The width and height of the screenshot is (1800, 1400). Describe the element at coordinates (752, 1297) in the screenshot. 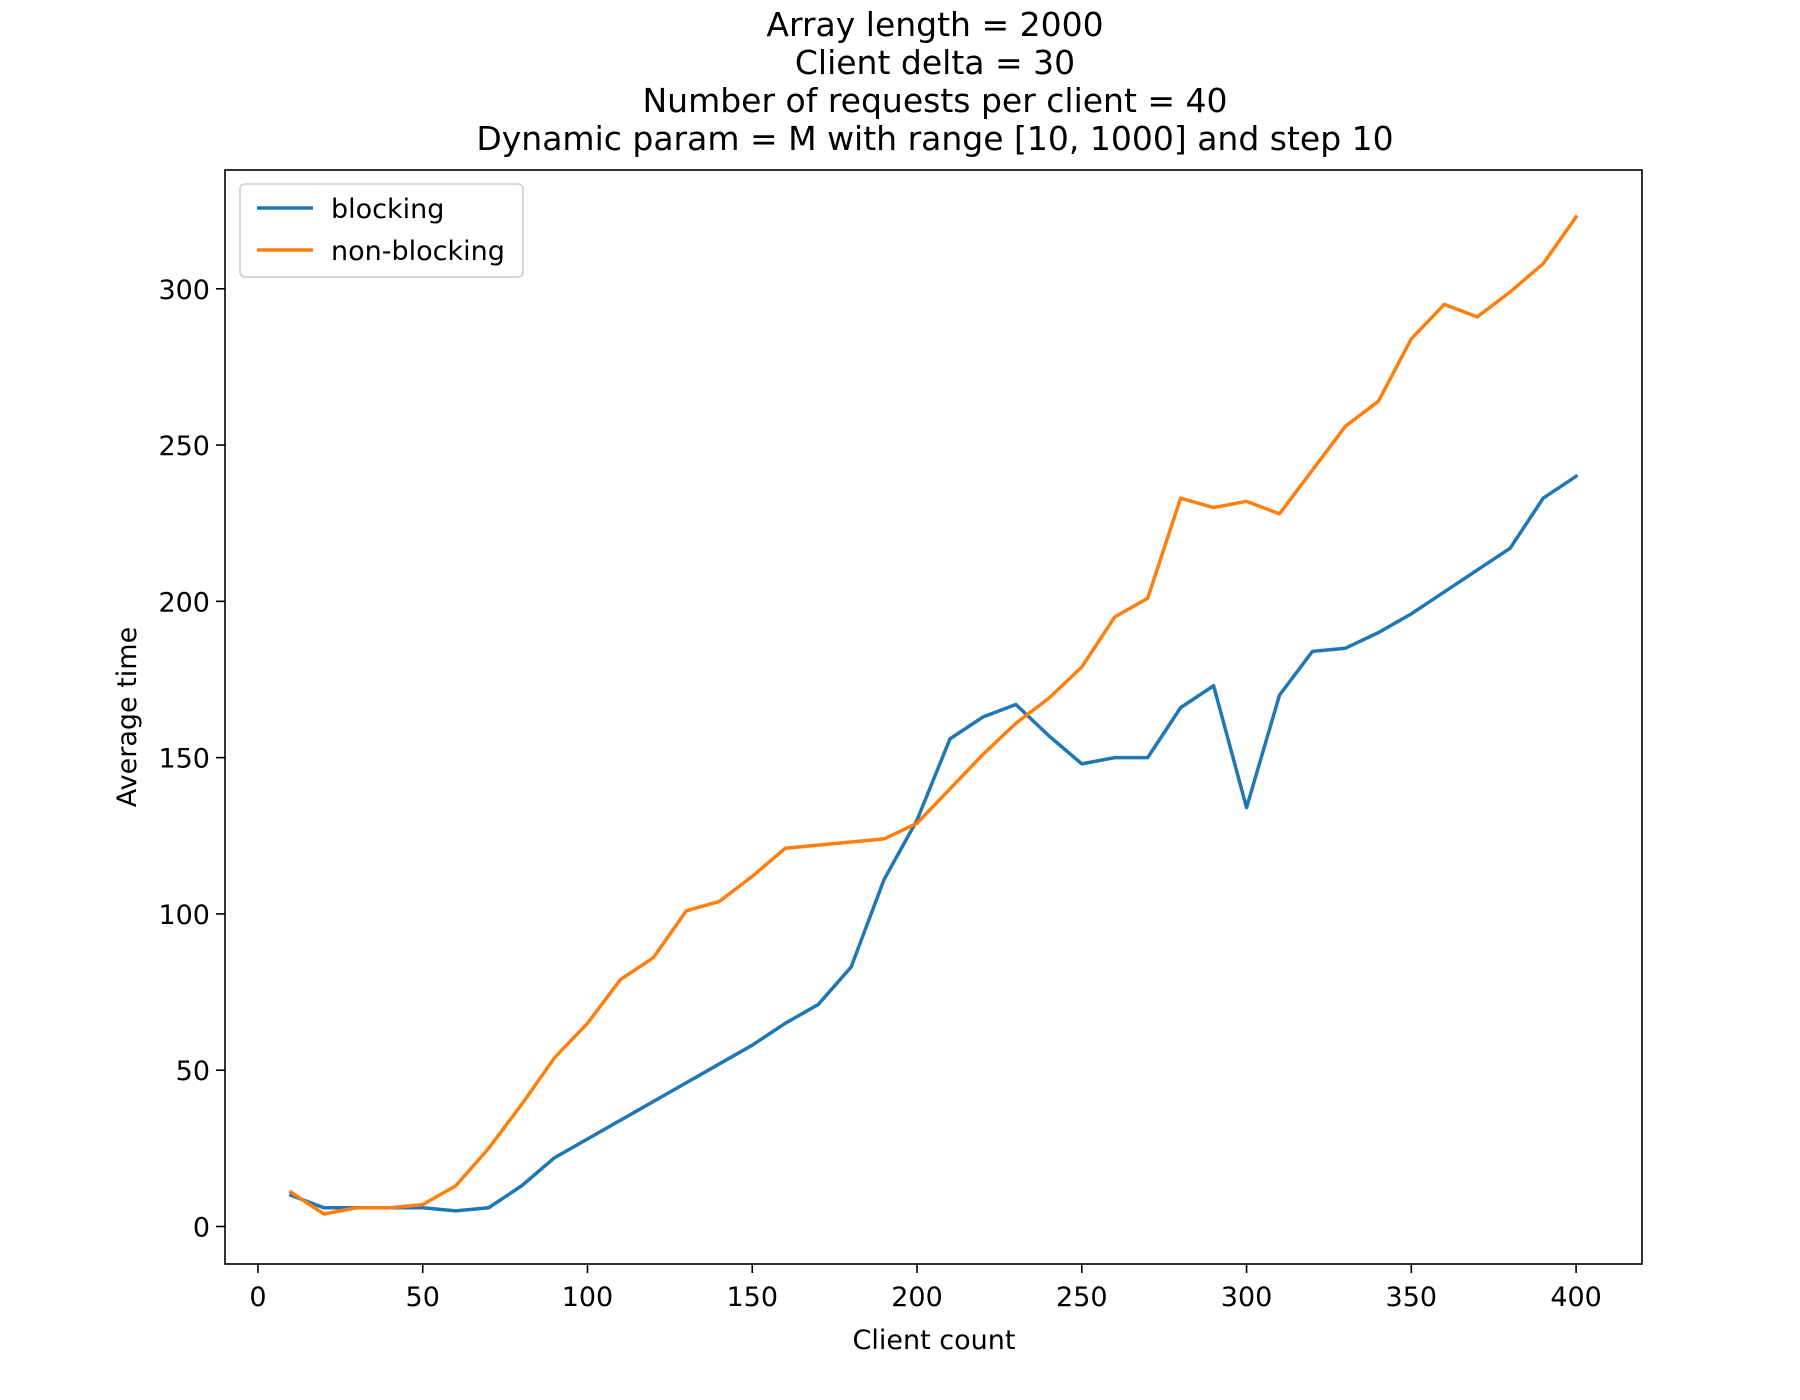

I see `x-tick-label: 150` at that location.